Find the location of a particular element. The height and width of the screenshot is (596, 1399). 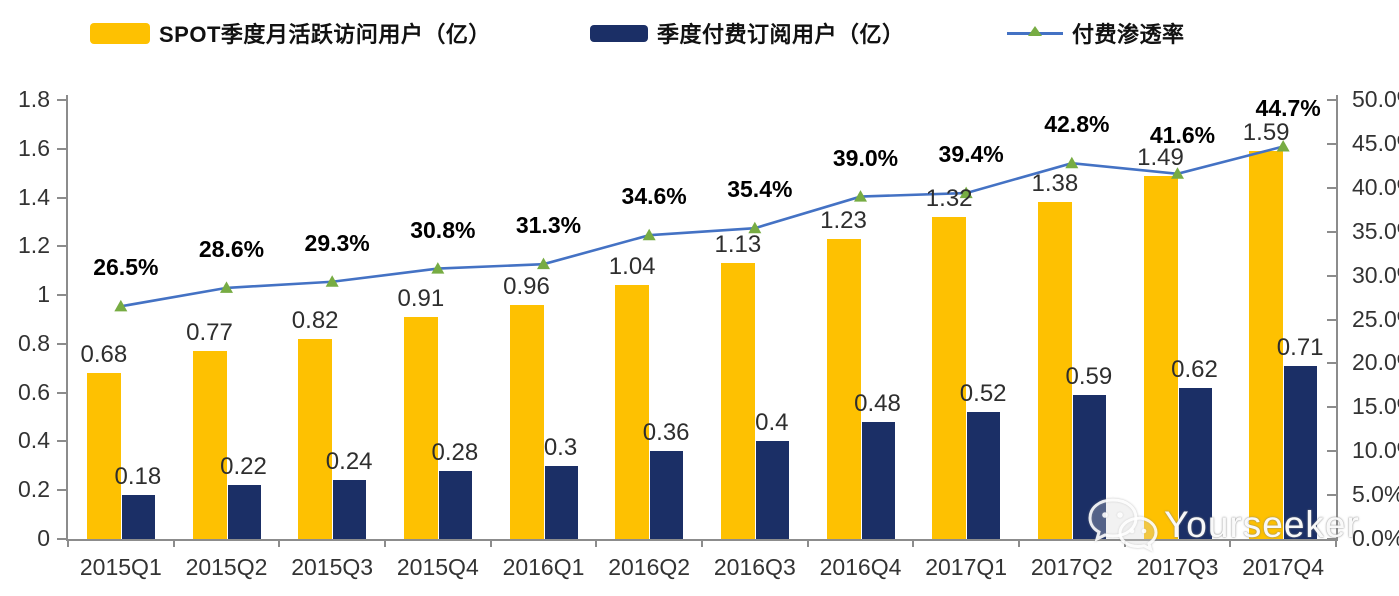

legend-item-mau: SPOT季度月活跃访问用户（亿） is located at coordinates (290, 33).